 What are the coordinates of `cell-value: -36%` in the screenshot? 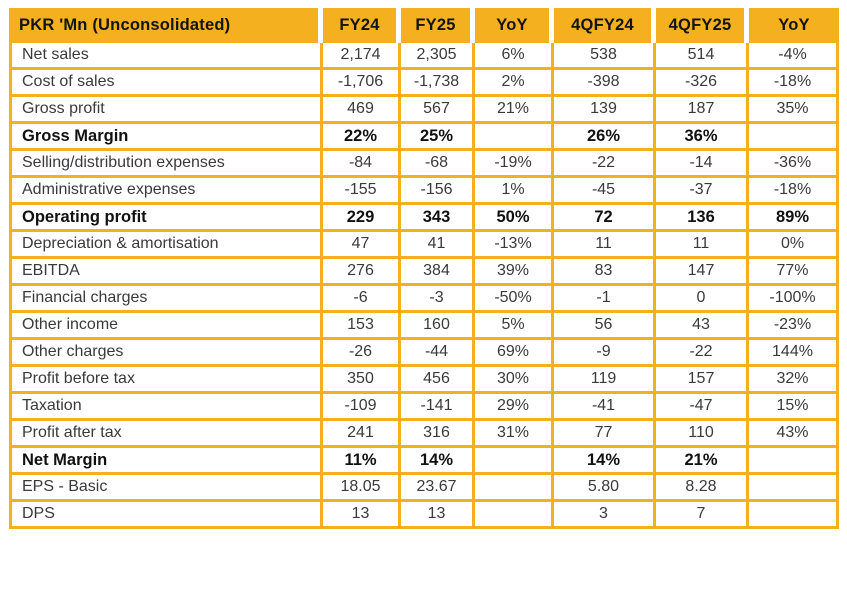 It's located at (794, 164).